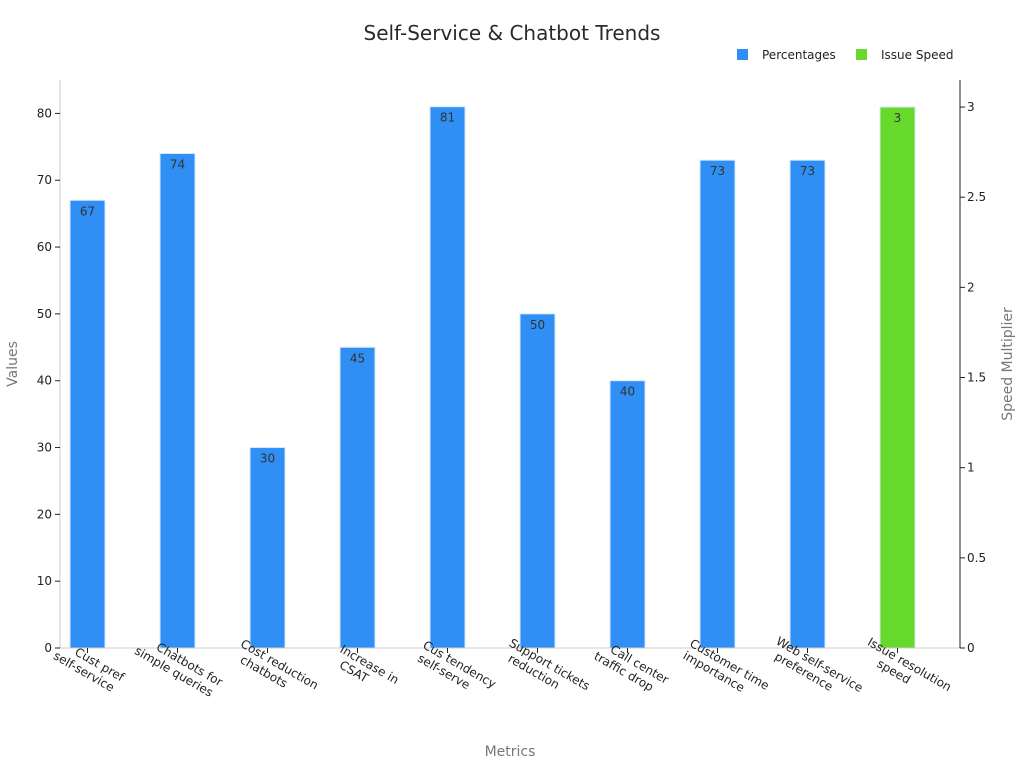 Image resolution: width=1024 pixels, height=768 pixels. I want to click on y-tick-label: 40, so click(44, 381).